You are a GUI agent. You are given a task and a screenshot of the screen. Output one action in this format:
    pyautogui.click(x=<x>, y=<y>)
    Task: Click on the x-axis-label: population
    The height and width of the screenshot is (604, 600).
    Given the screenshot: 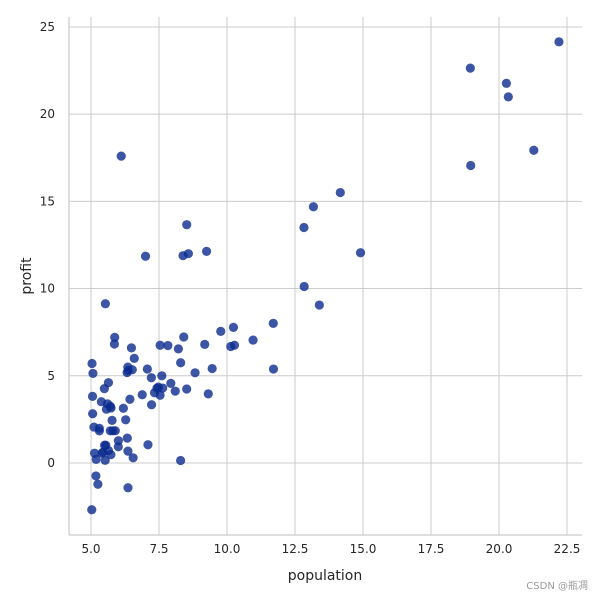 What is the action you would take?
    pyautogui.click(x=325, y=576)
    